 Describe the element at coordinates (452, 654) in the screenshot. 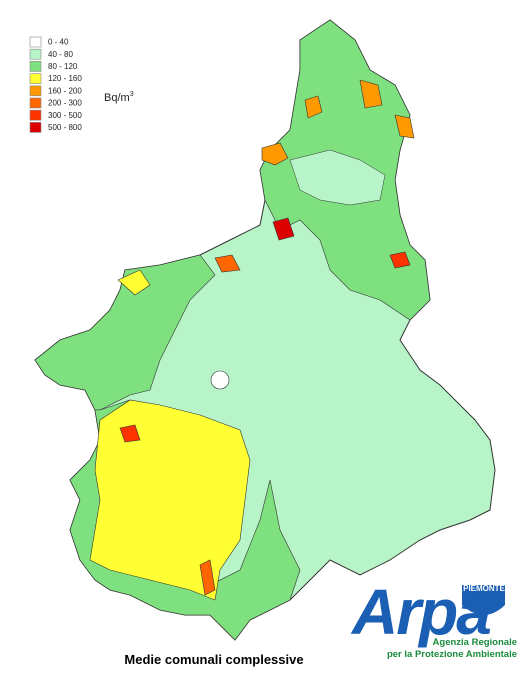

I see `logo-line: per la Protezione Ambientale` at that location.